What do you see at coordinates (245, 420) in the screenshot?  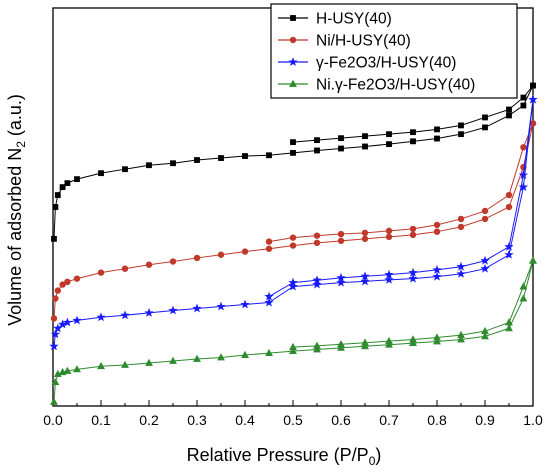 I see `x-tick-label: 0.4` at bounding box center [245, 420].